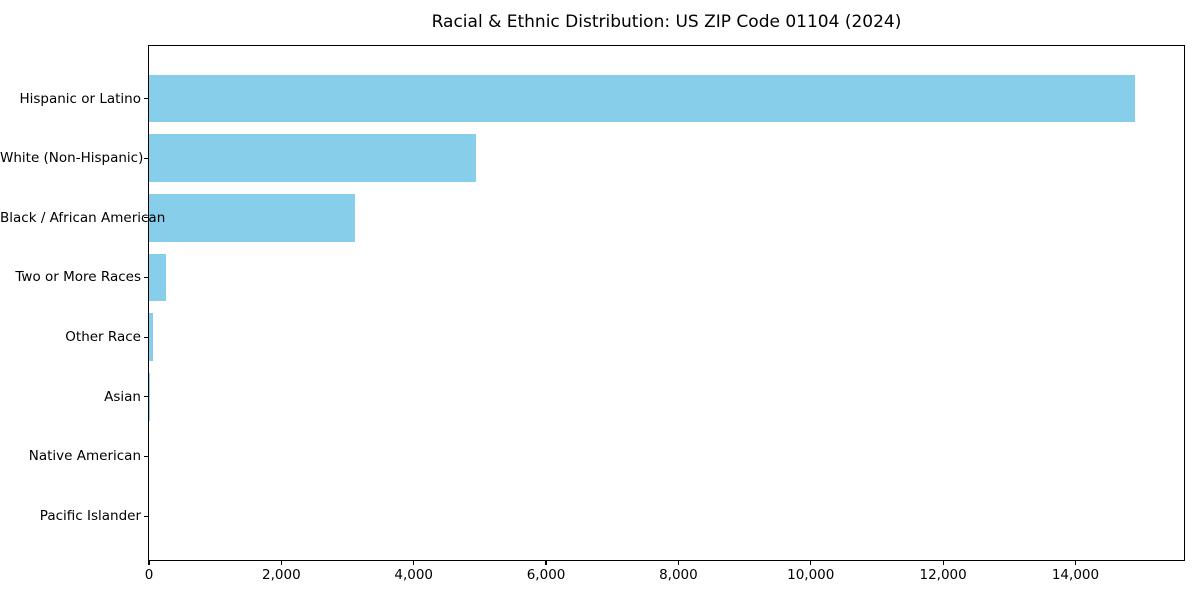  Describe the element at coordinates (678, 575) in the screenshot. I see `x-tick-label: 8,000` at that location.